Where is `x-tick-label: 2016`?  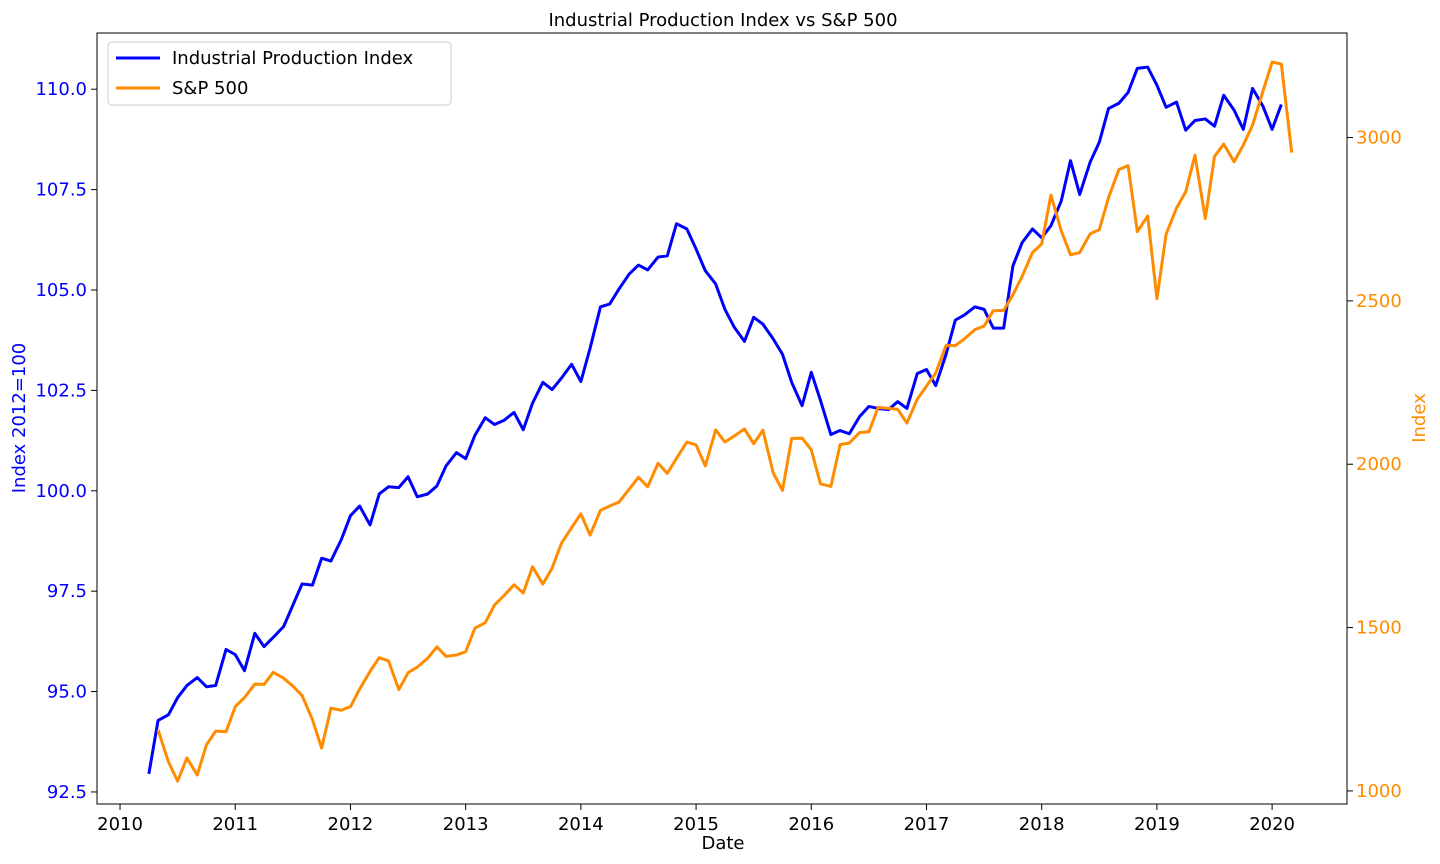
x-tick-label: 2016 is located at coordinates (811, 824).